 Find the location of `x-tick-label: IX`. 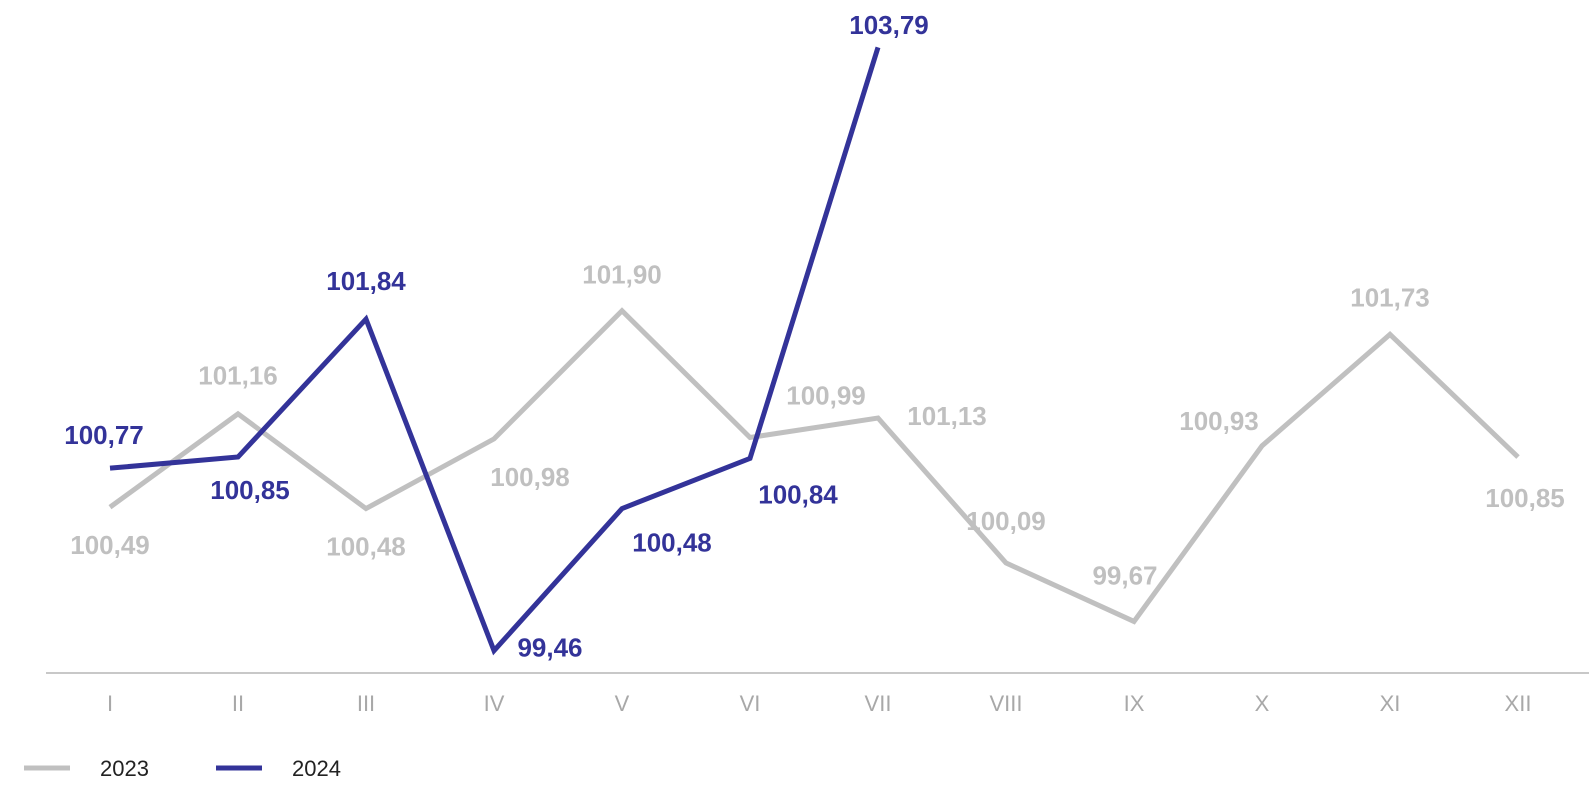

x-tick-label: IX is located at coordinates (1134, 703).